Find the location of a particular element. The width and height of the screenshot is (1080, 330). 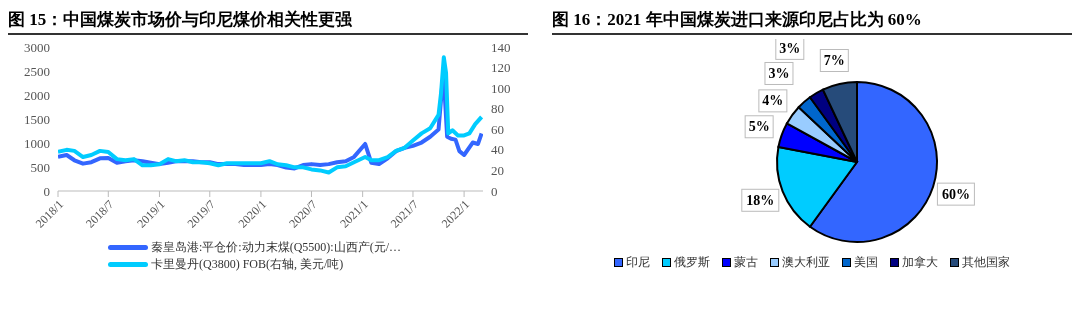

y-tick-label: 1000 is located at coordinates (37, 143).